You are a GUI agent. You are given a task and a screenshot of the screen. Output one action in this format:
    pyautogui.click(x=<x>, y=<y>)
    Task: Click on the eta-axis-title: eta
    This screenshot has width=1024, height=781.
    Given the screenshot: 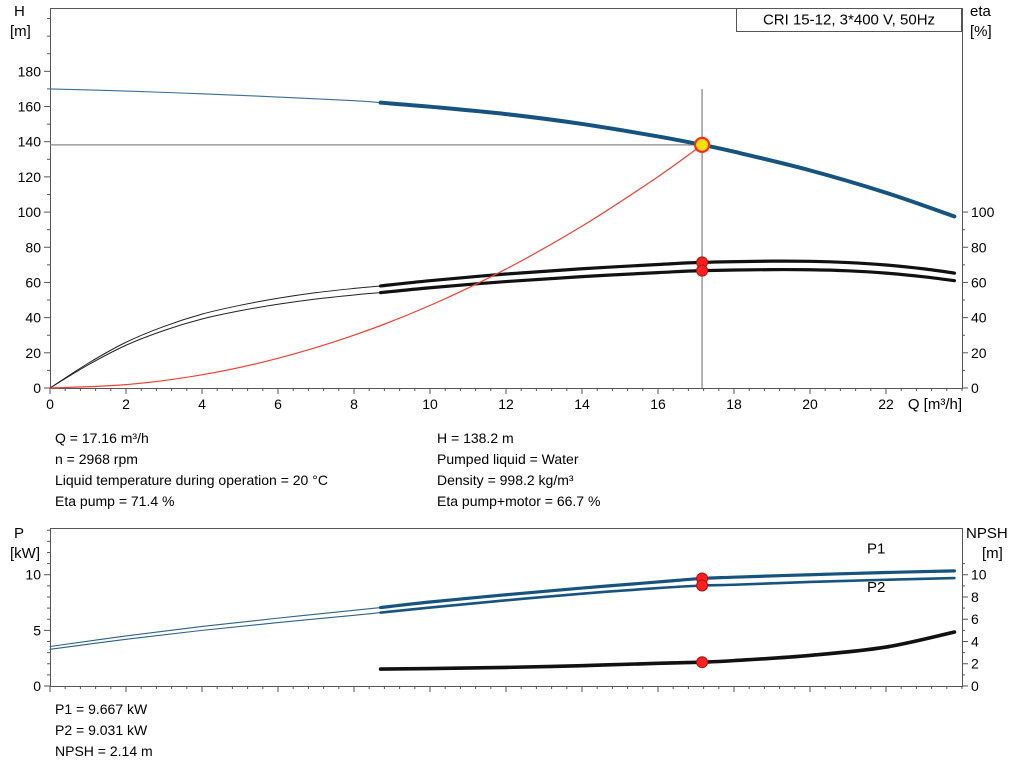 What is the action you would take?
    pyautogui.click(x=981, y=11)
    